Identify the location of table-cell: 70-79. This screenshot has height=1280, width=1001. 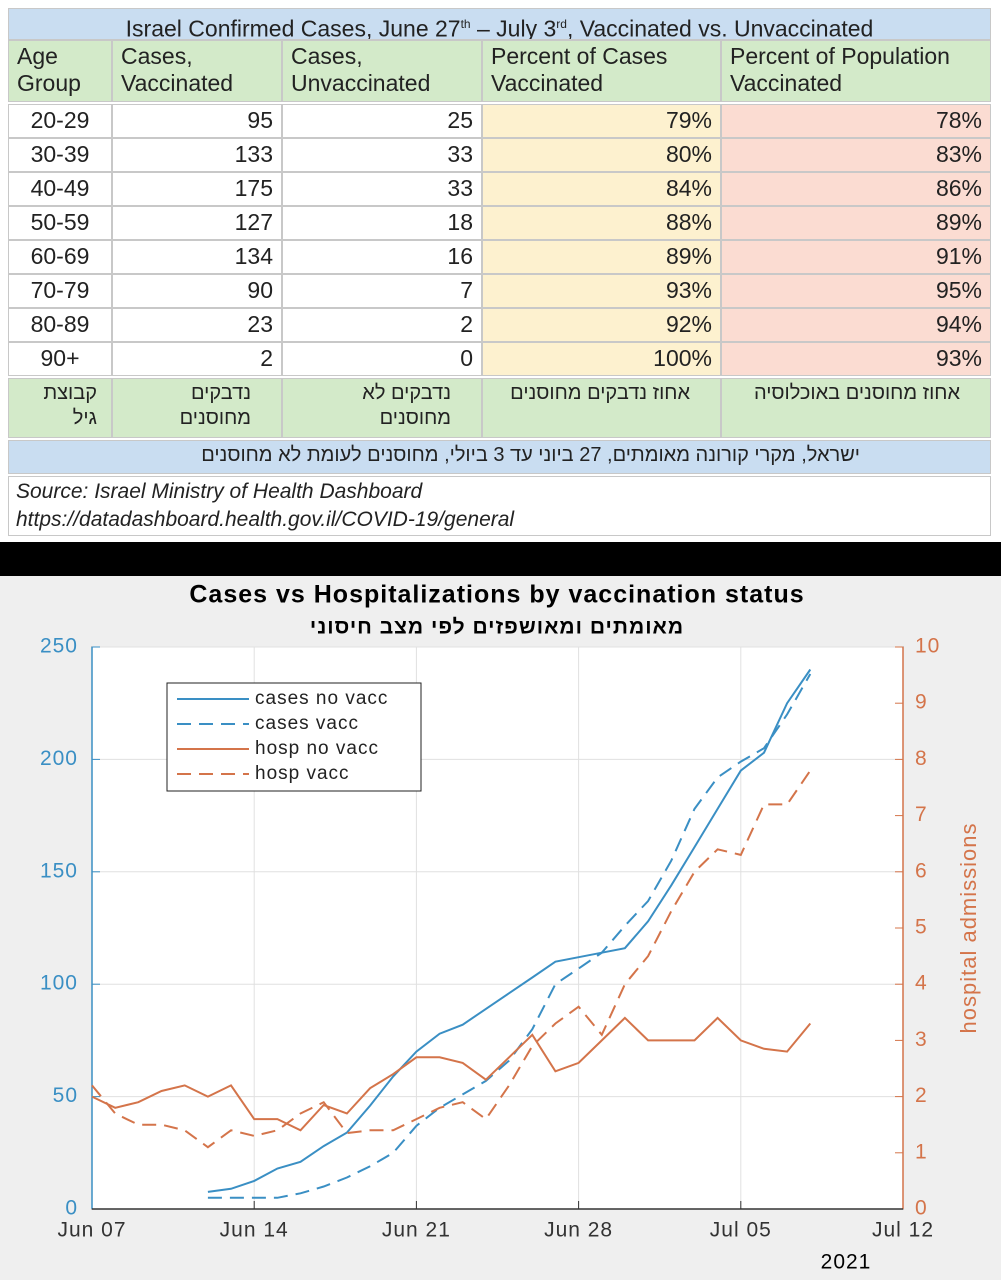
(60, 291).